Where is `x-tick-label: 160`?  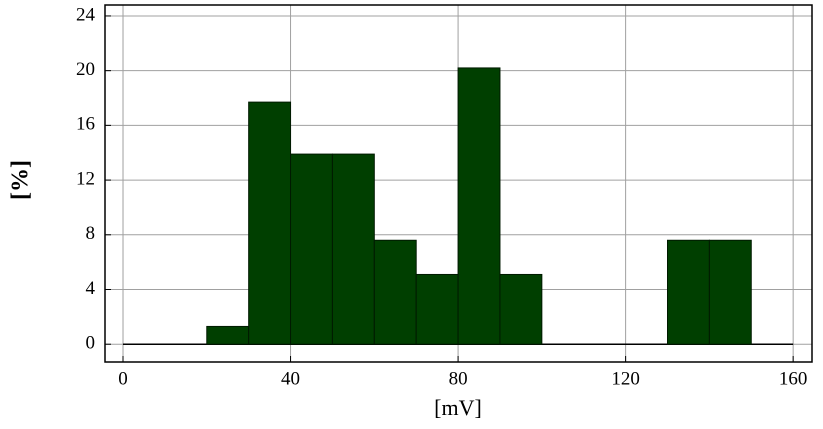
x-tick-label: 160 is located at coordinates (793, 378).